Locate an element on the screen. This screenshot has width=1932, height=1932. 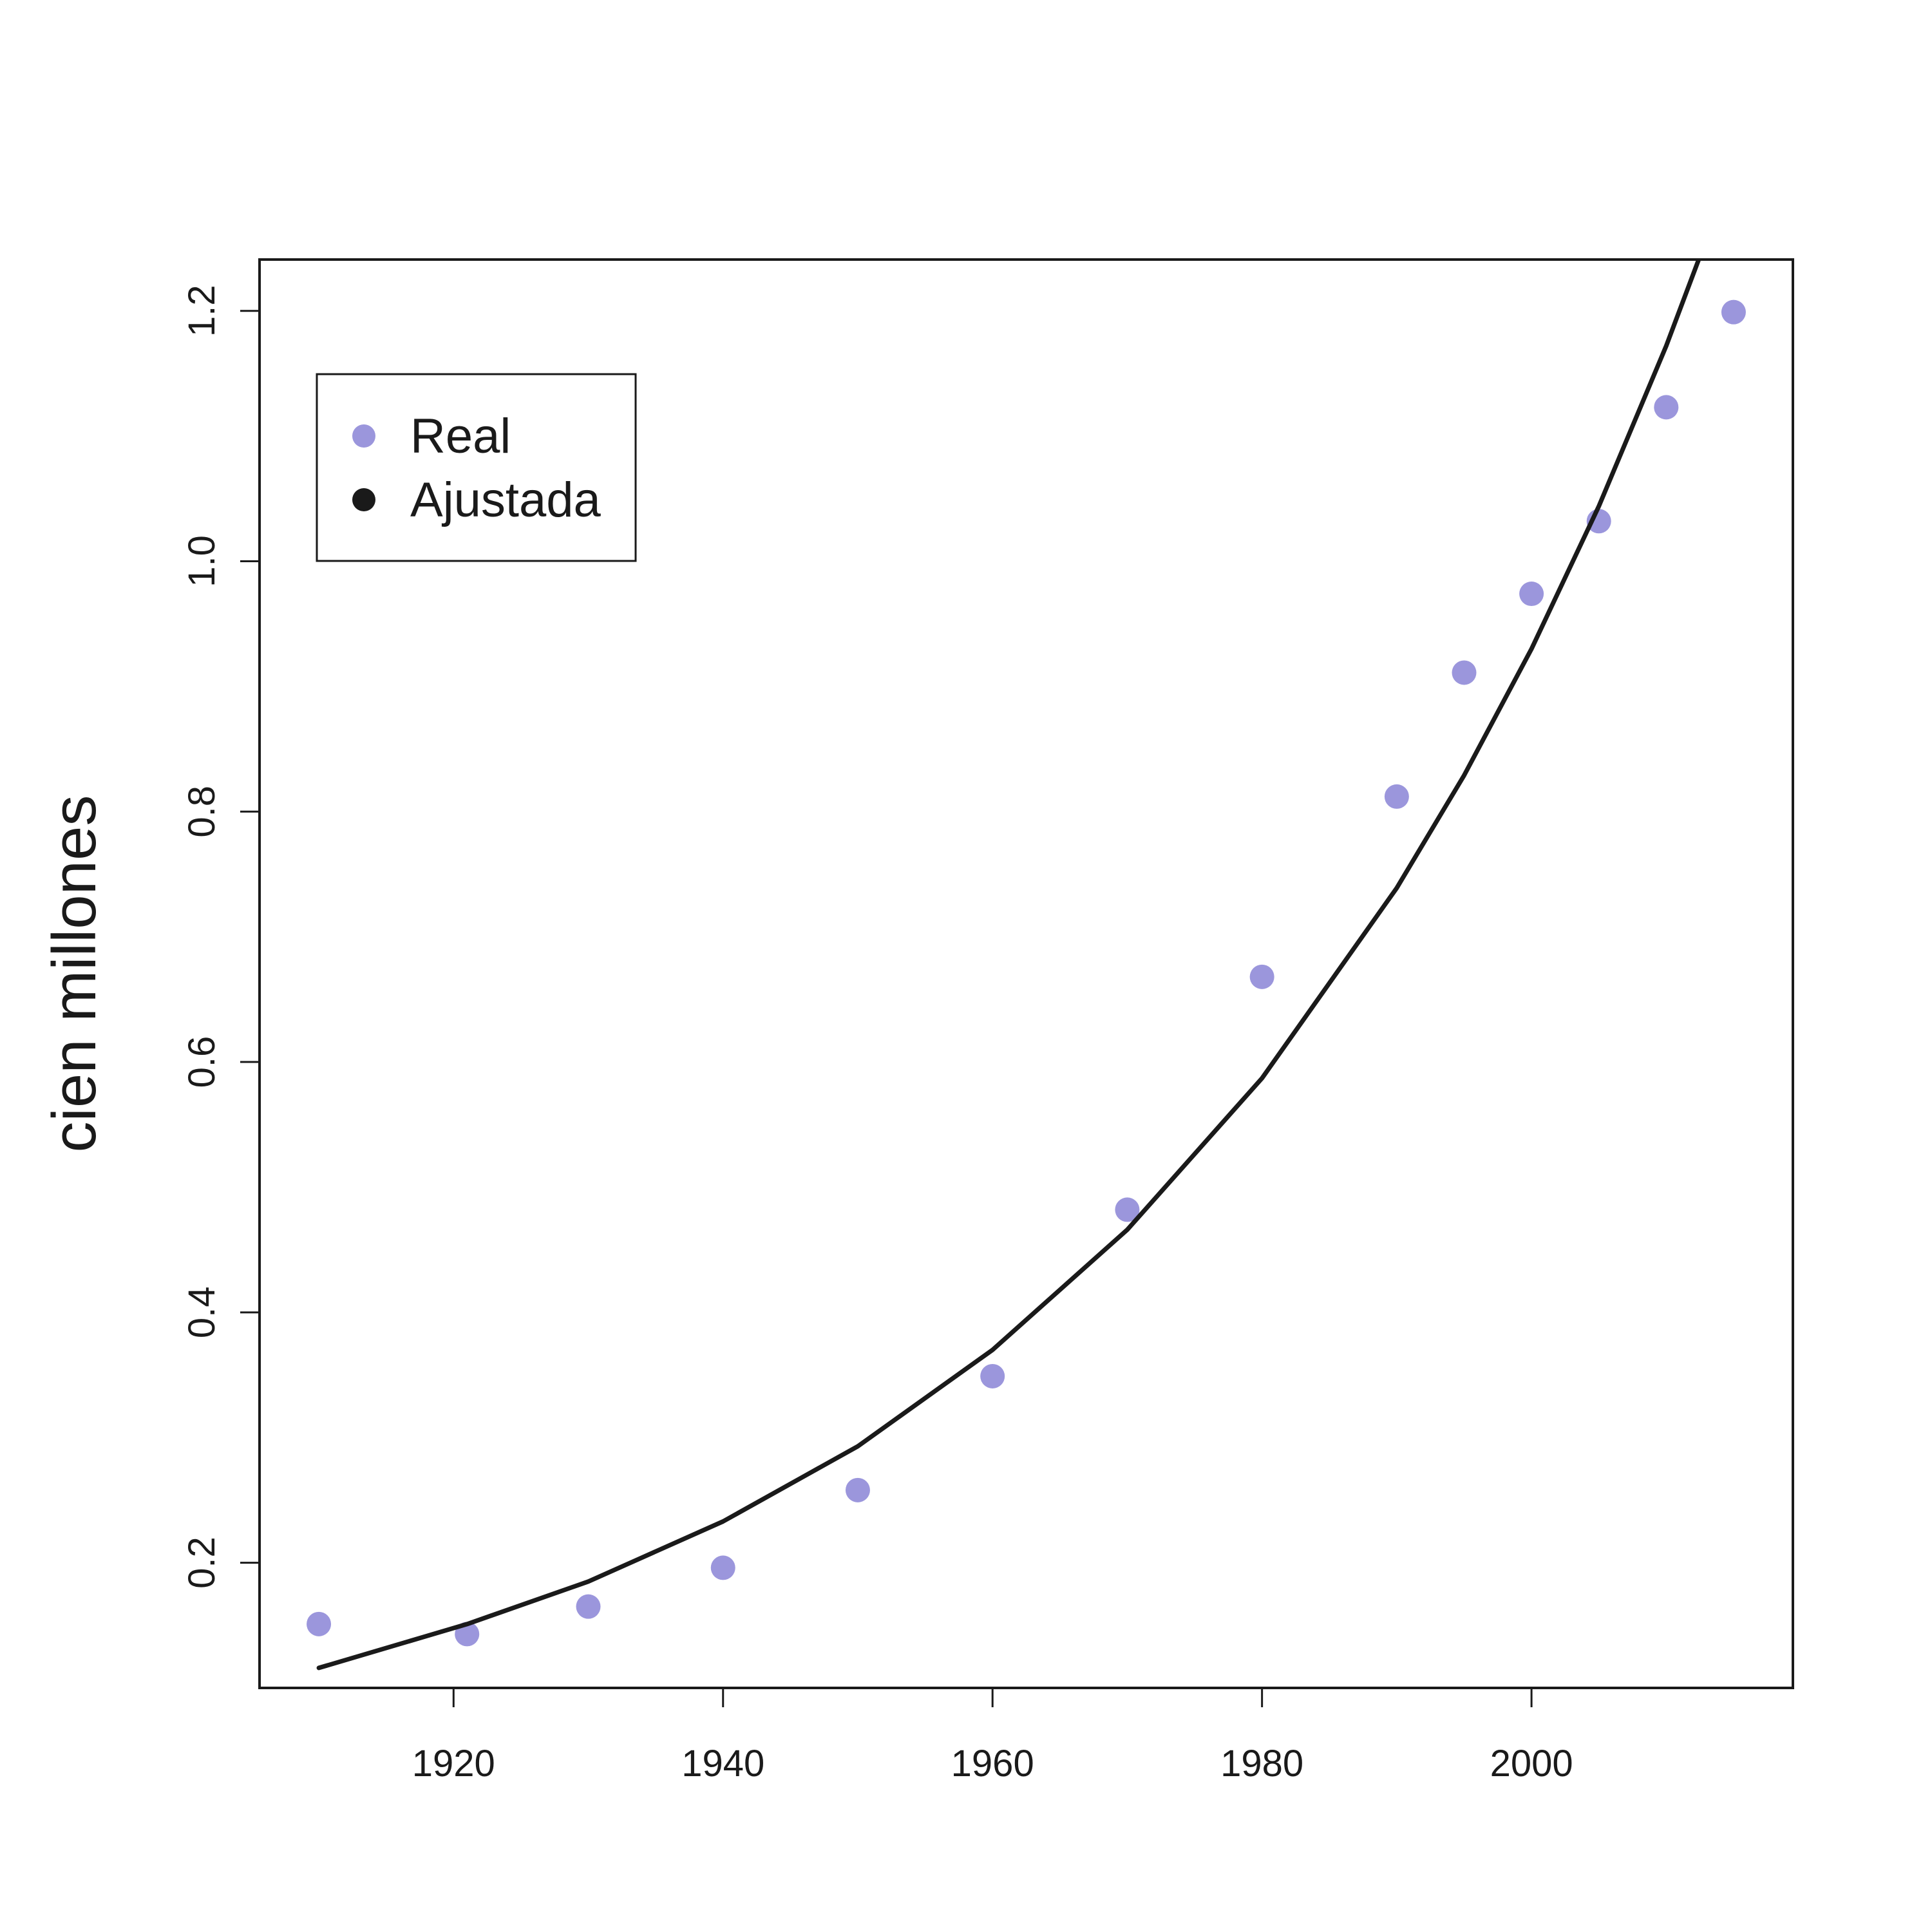
x-tick-label: 2000 is located at coordinates (1531, 1764).